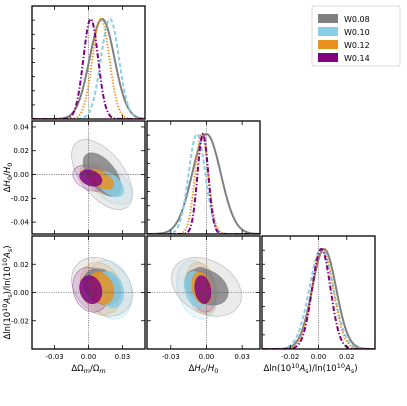 This screenshot has height=406, width=407. What do you see at coordinates (290, 357) in the screenshot?
I see `x-tick-label-as: -0.02` at bounding box center [290, 357].